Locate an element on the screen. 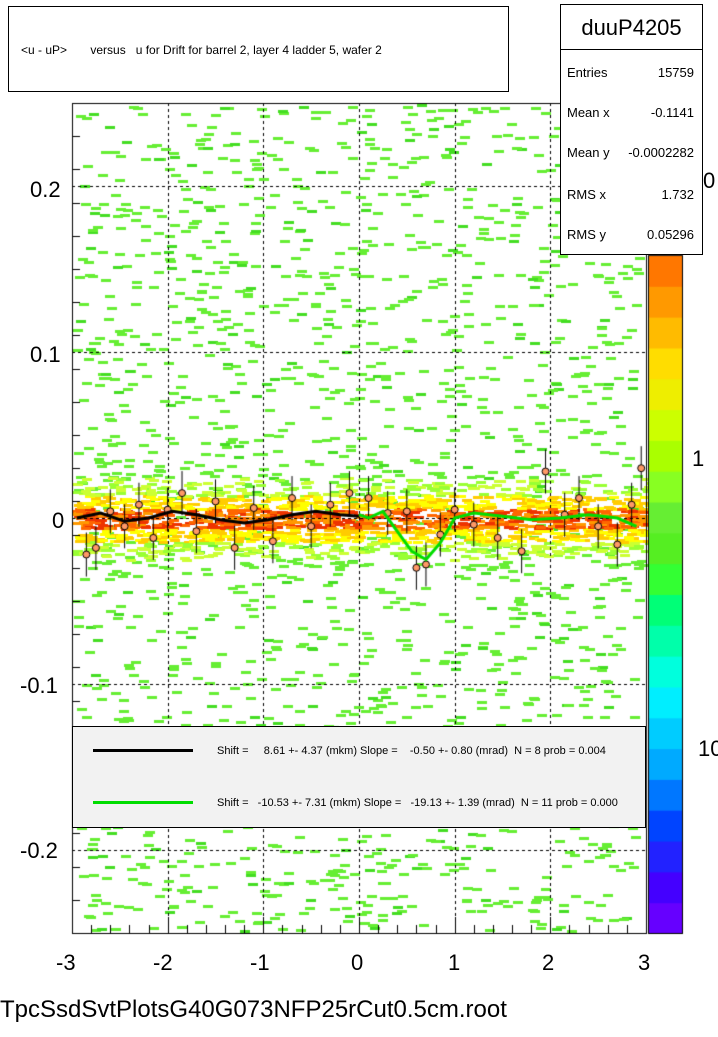 Image resolution: width=718 pixels, height=1037 pixels. stat-rms-y: RMS y 0.05296 is located at coordinates (630, 237).